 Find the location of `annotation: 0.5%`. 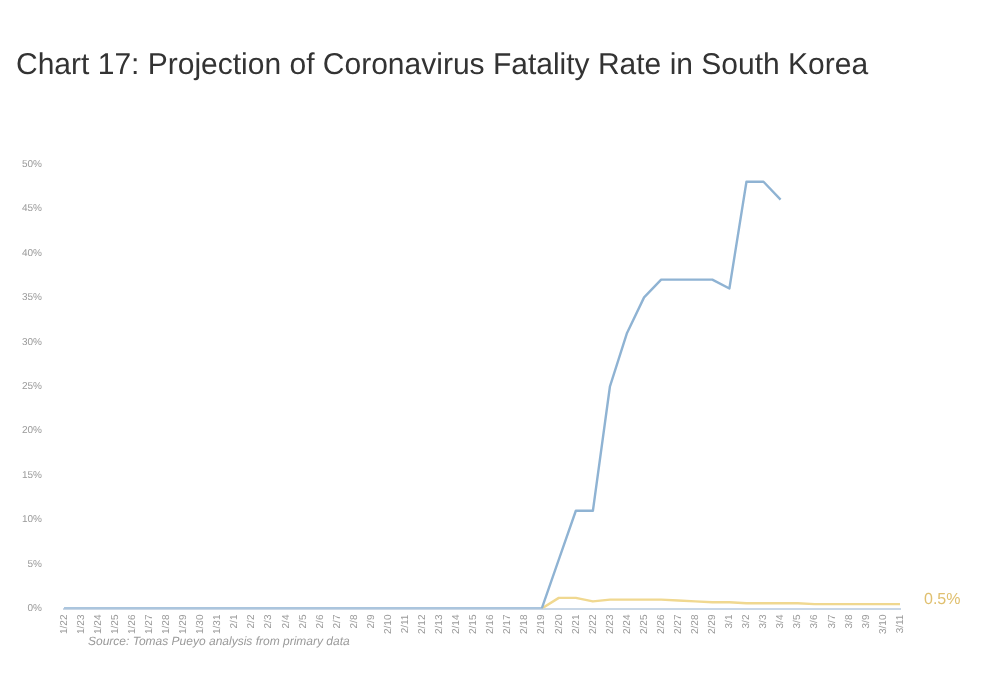

annotation: 0.5% is located at coordinates (942, 599).